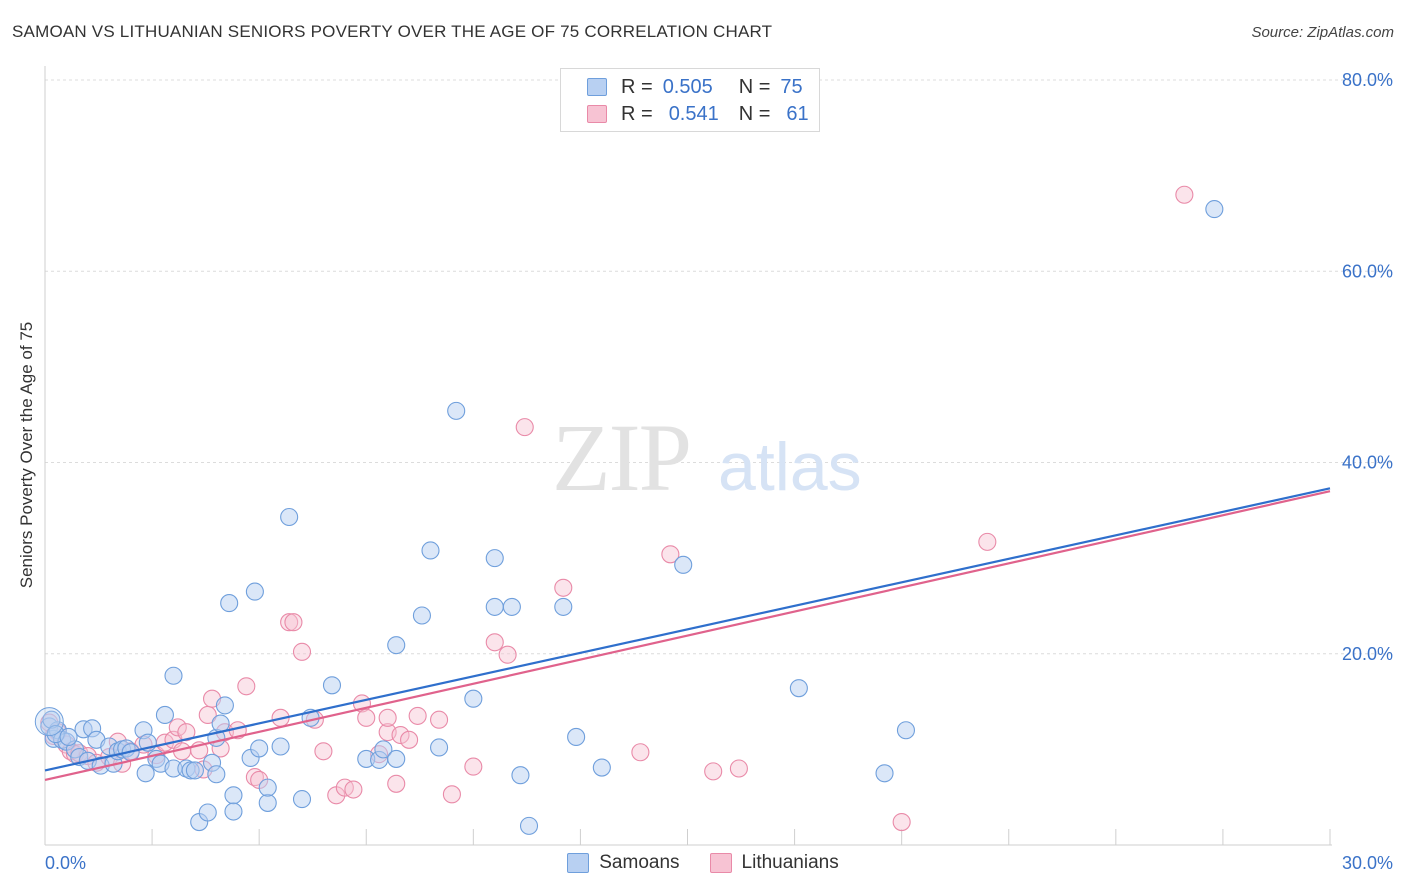 This screenshot has width=1406, height=892. Describe the element at coordinates (791, 86) in the screenshot. I see `legend-n-value-samoans: 75` at that location.